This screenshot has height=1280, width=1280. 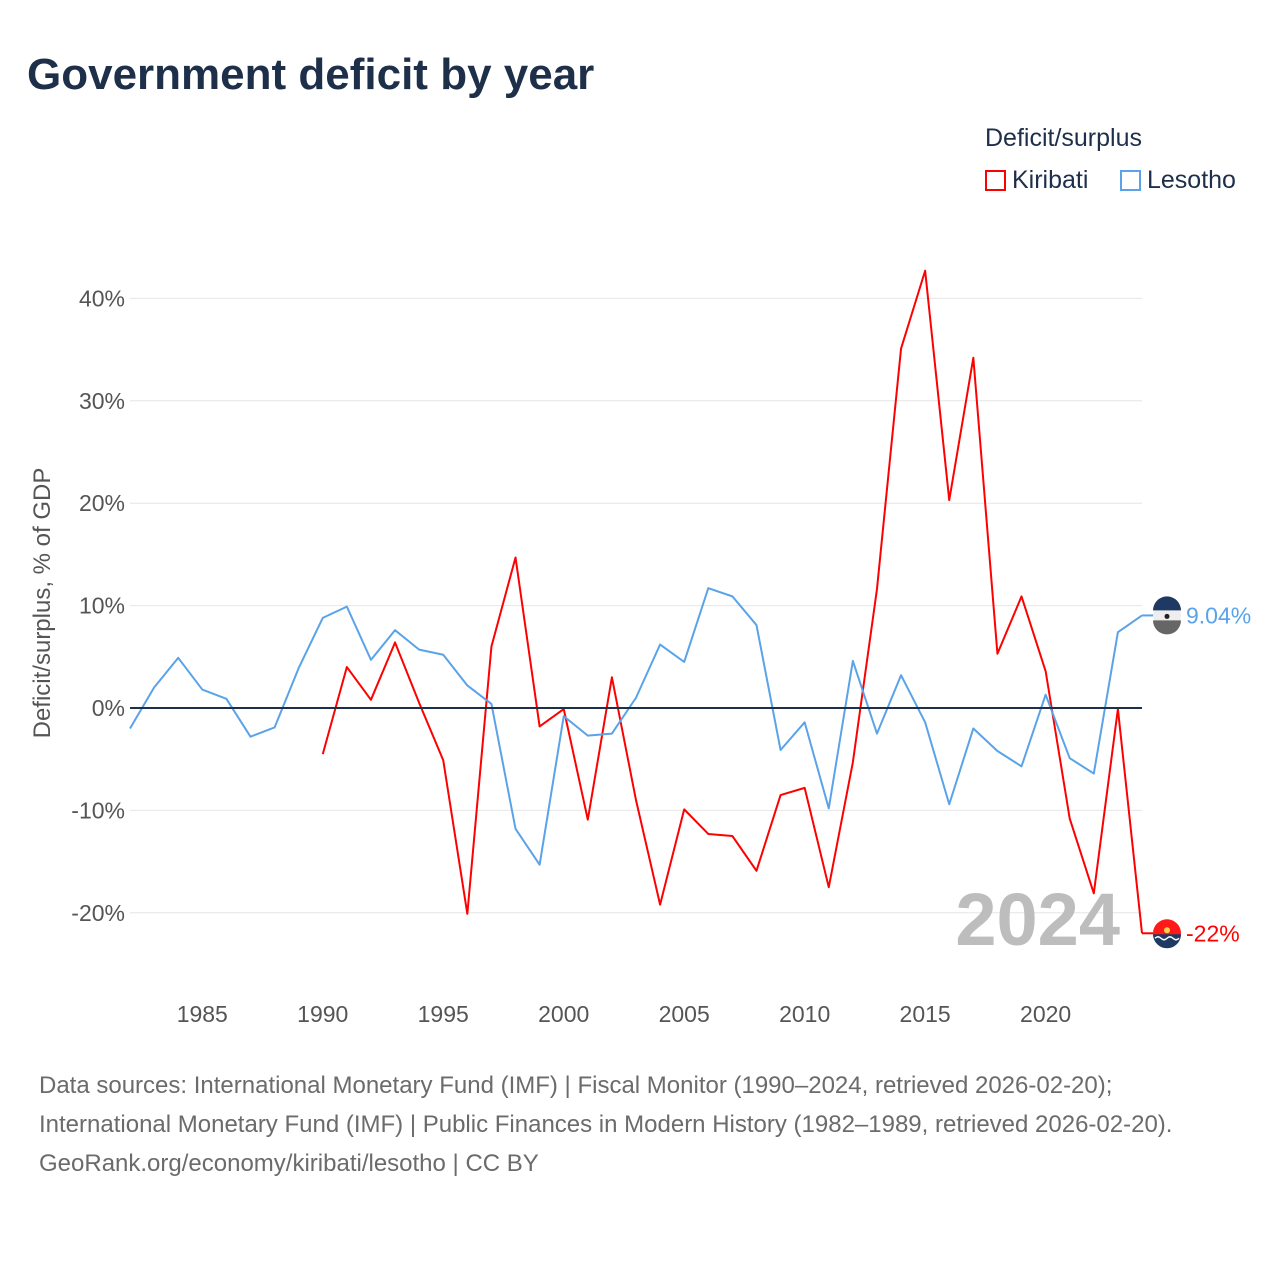 I want to click on y-tick-label: 30%, so click(x=102, y=401).